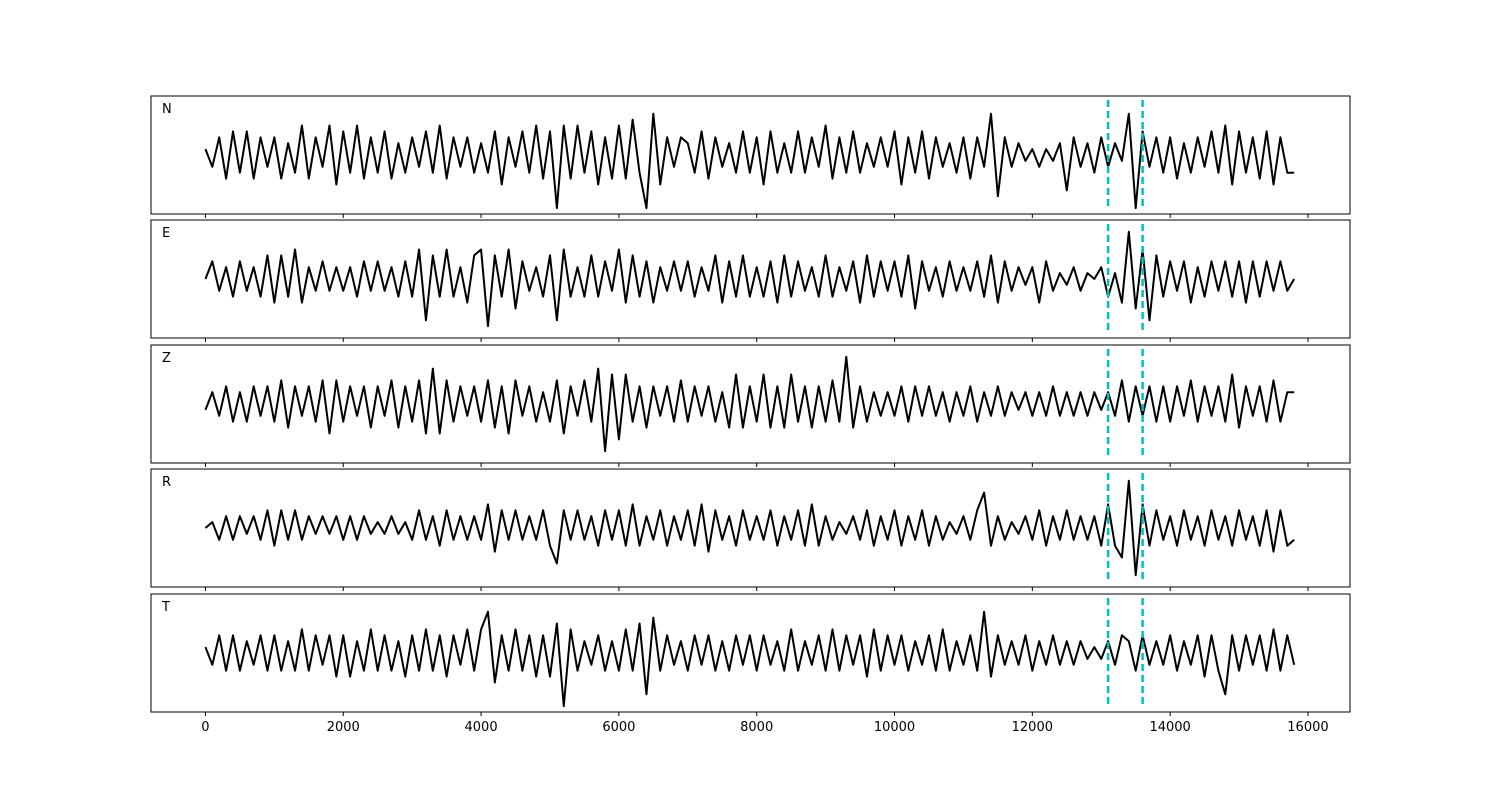 Image resolution: width=1500 pixels, height=800 pixels. What do you see at coordinates (1169, 727) in the screenshot?
I see `x-tick-label: 14000` at bounding box center [1169, 727].